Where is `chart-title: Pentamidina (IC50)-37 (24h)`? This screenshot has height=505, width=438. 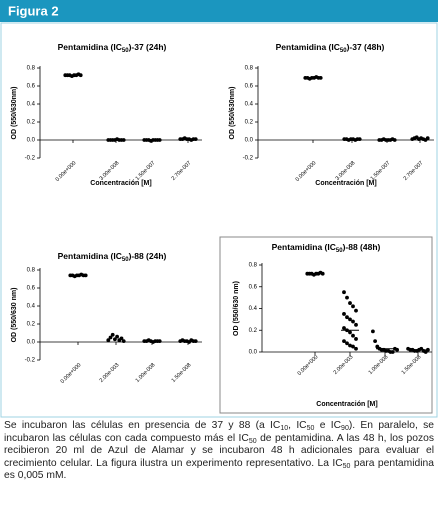
chart-title: Pentamidina (IC50)-37 (24h) is located at coordinates (112, 47).